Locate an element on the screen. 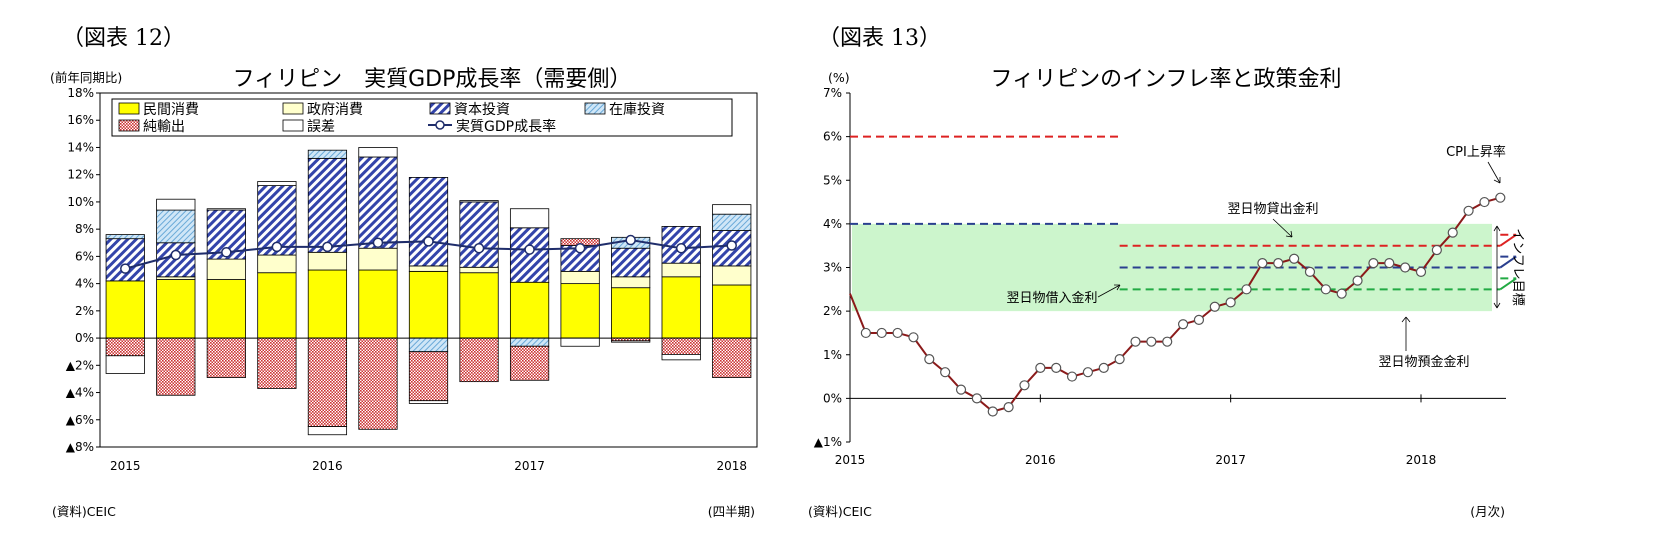 The width and height of the screenshot is (1659, 552). right-y-tick-label: 0% is located at coordinates (832, 398).